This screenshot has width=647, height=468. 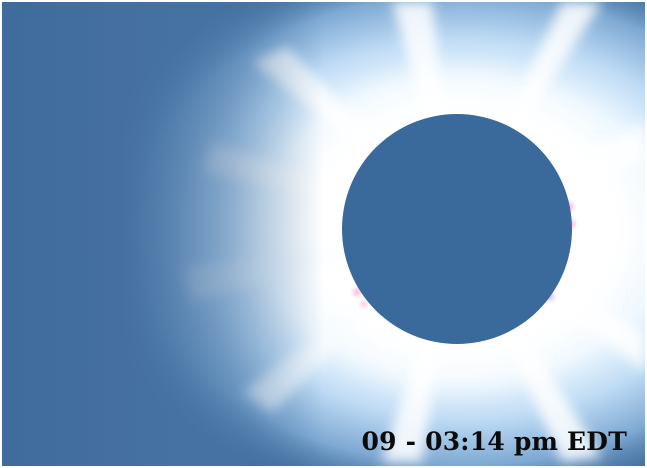 What do you see at coordinates (494, 441) in the screenshot?
I see `timestamp-caption: 09 - 03:14 pm EDT` at bounding box center [494, 441].